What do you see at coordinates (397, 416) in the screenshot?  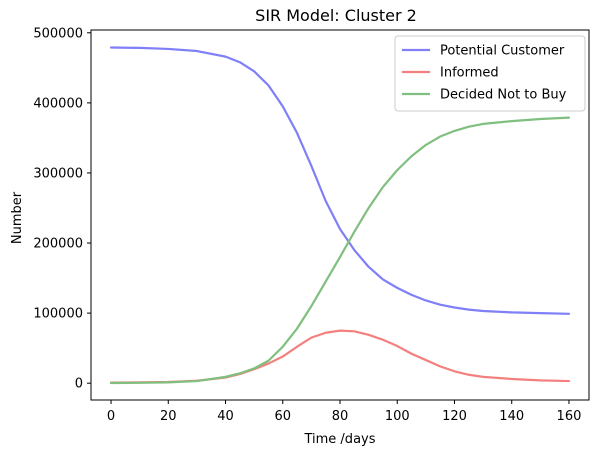 I see `x-tick-label: 100` at bounding box center [397, 416].